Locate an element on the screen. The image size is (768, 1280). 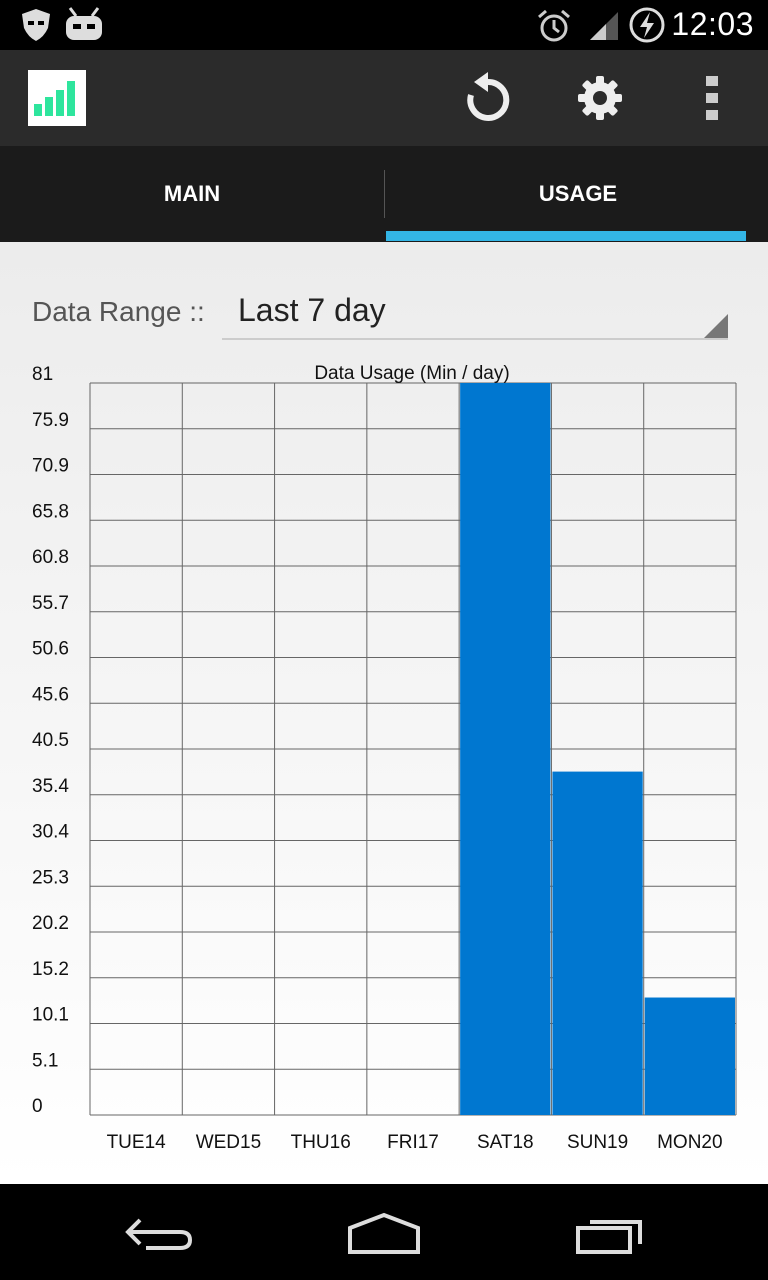
y-tick-label: 40.5 is located at coordinates (50, 740).